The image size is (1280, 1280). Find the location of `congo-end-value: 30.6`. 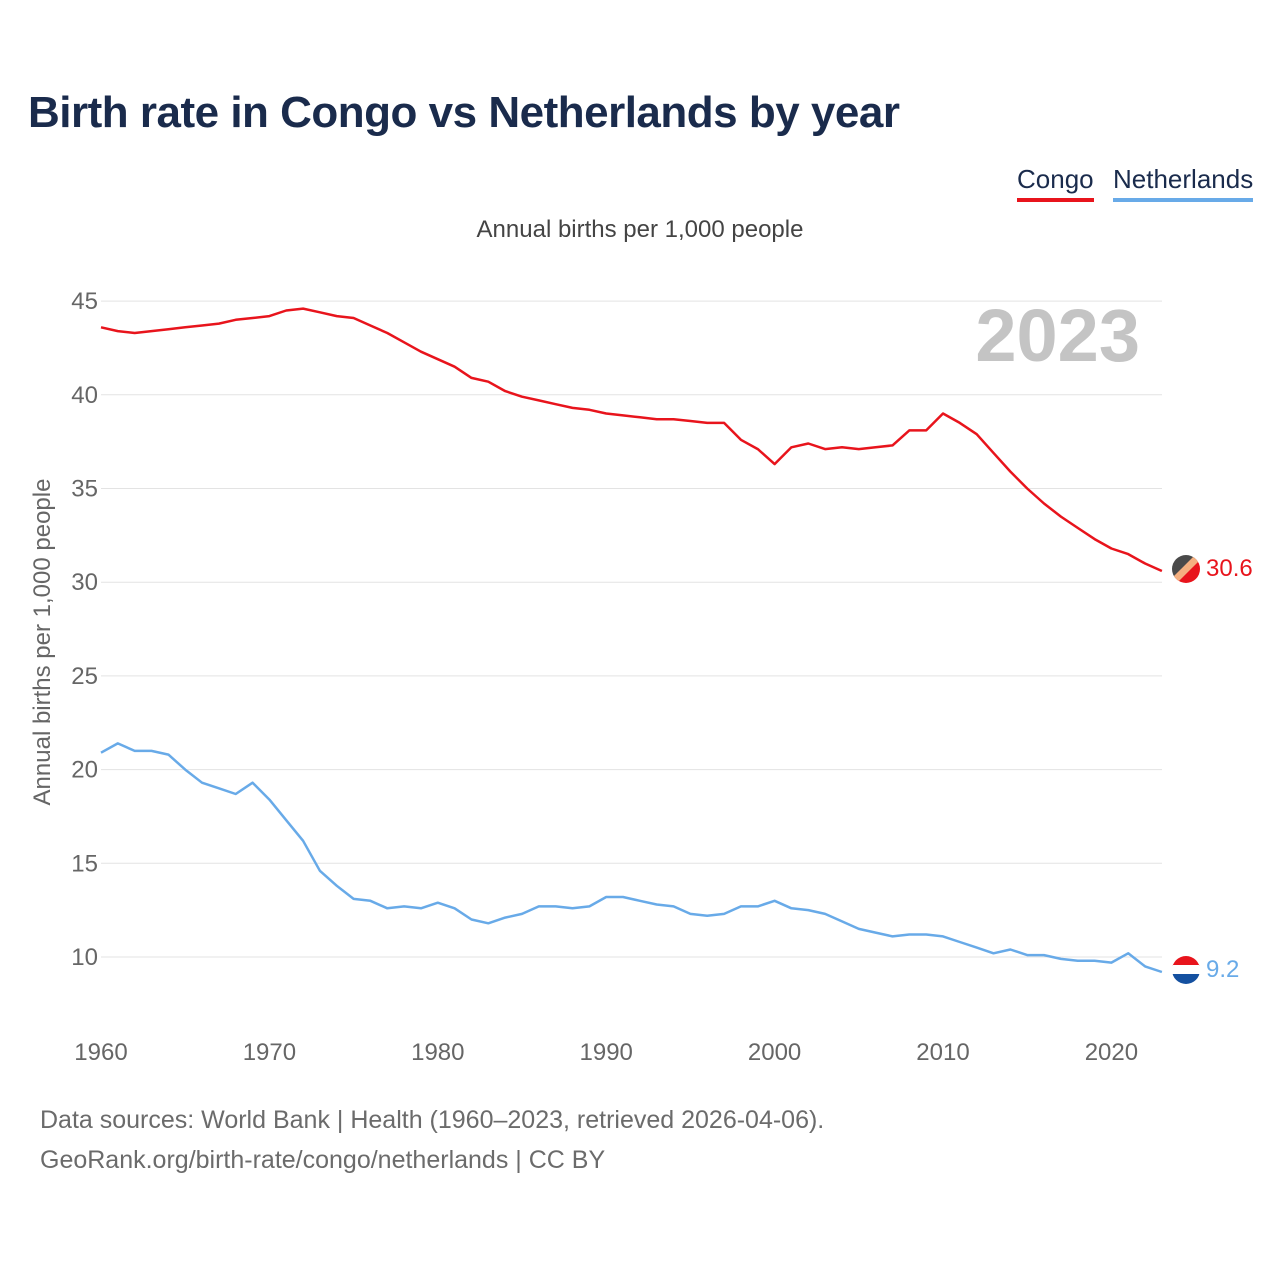

congo-end-value: 30.6 is located at coordinates (1229, 568).